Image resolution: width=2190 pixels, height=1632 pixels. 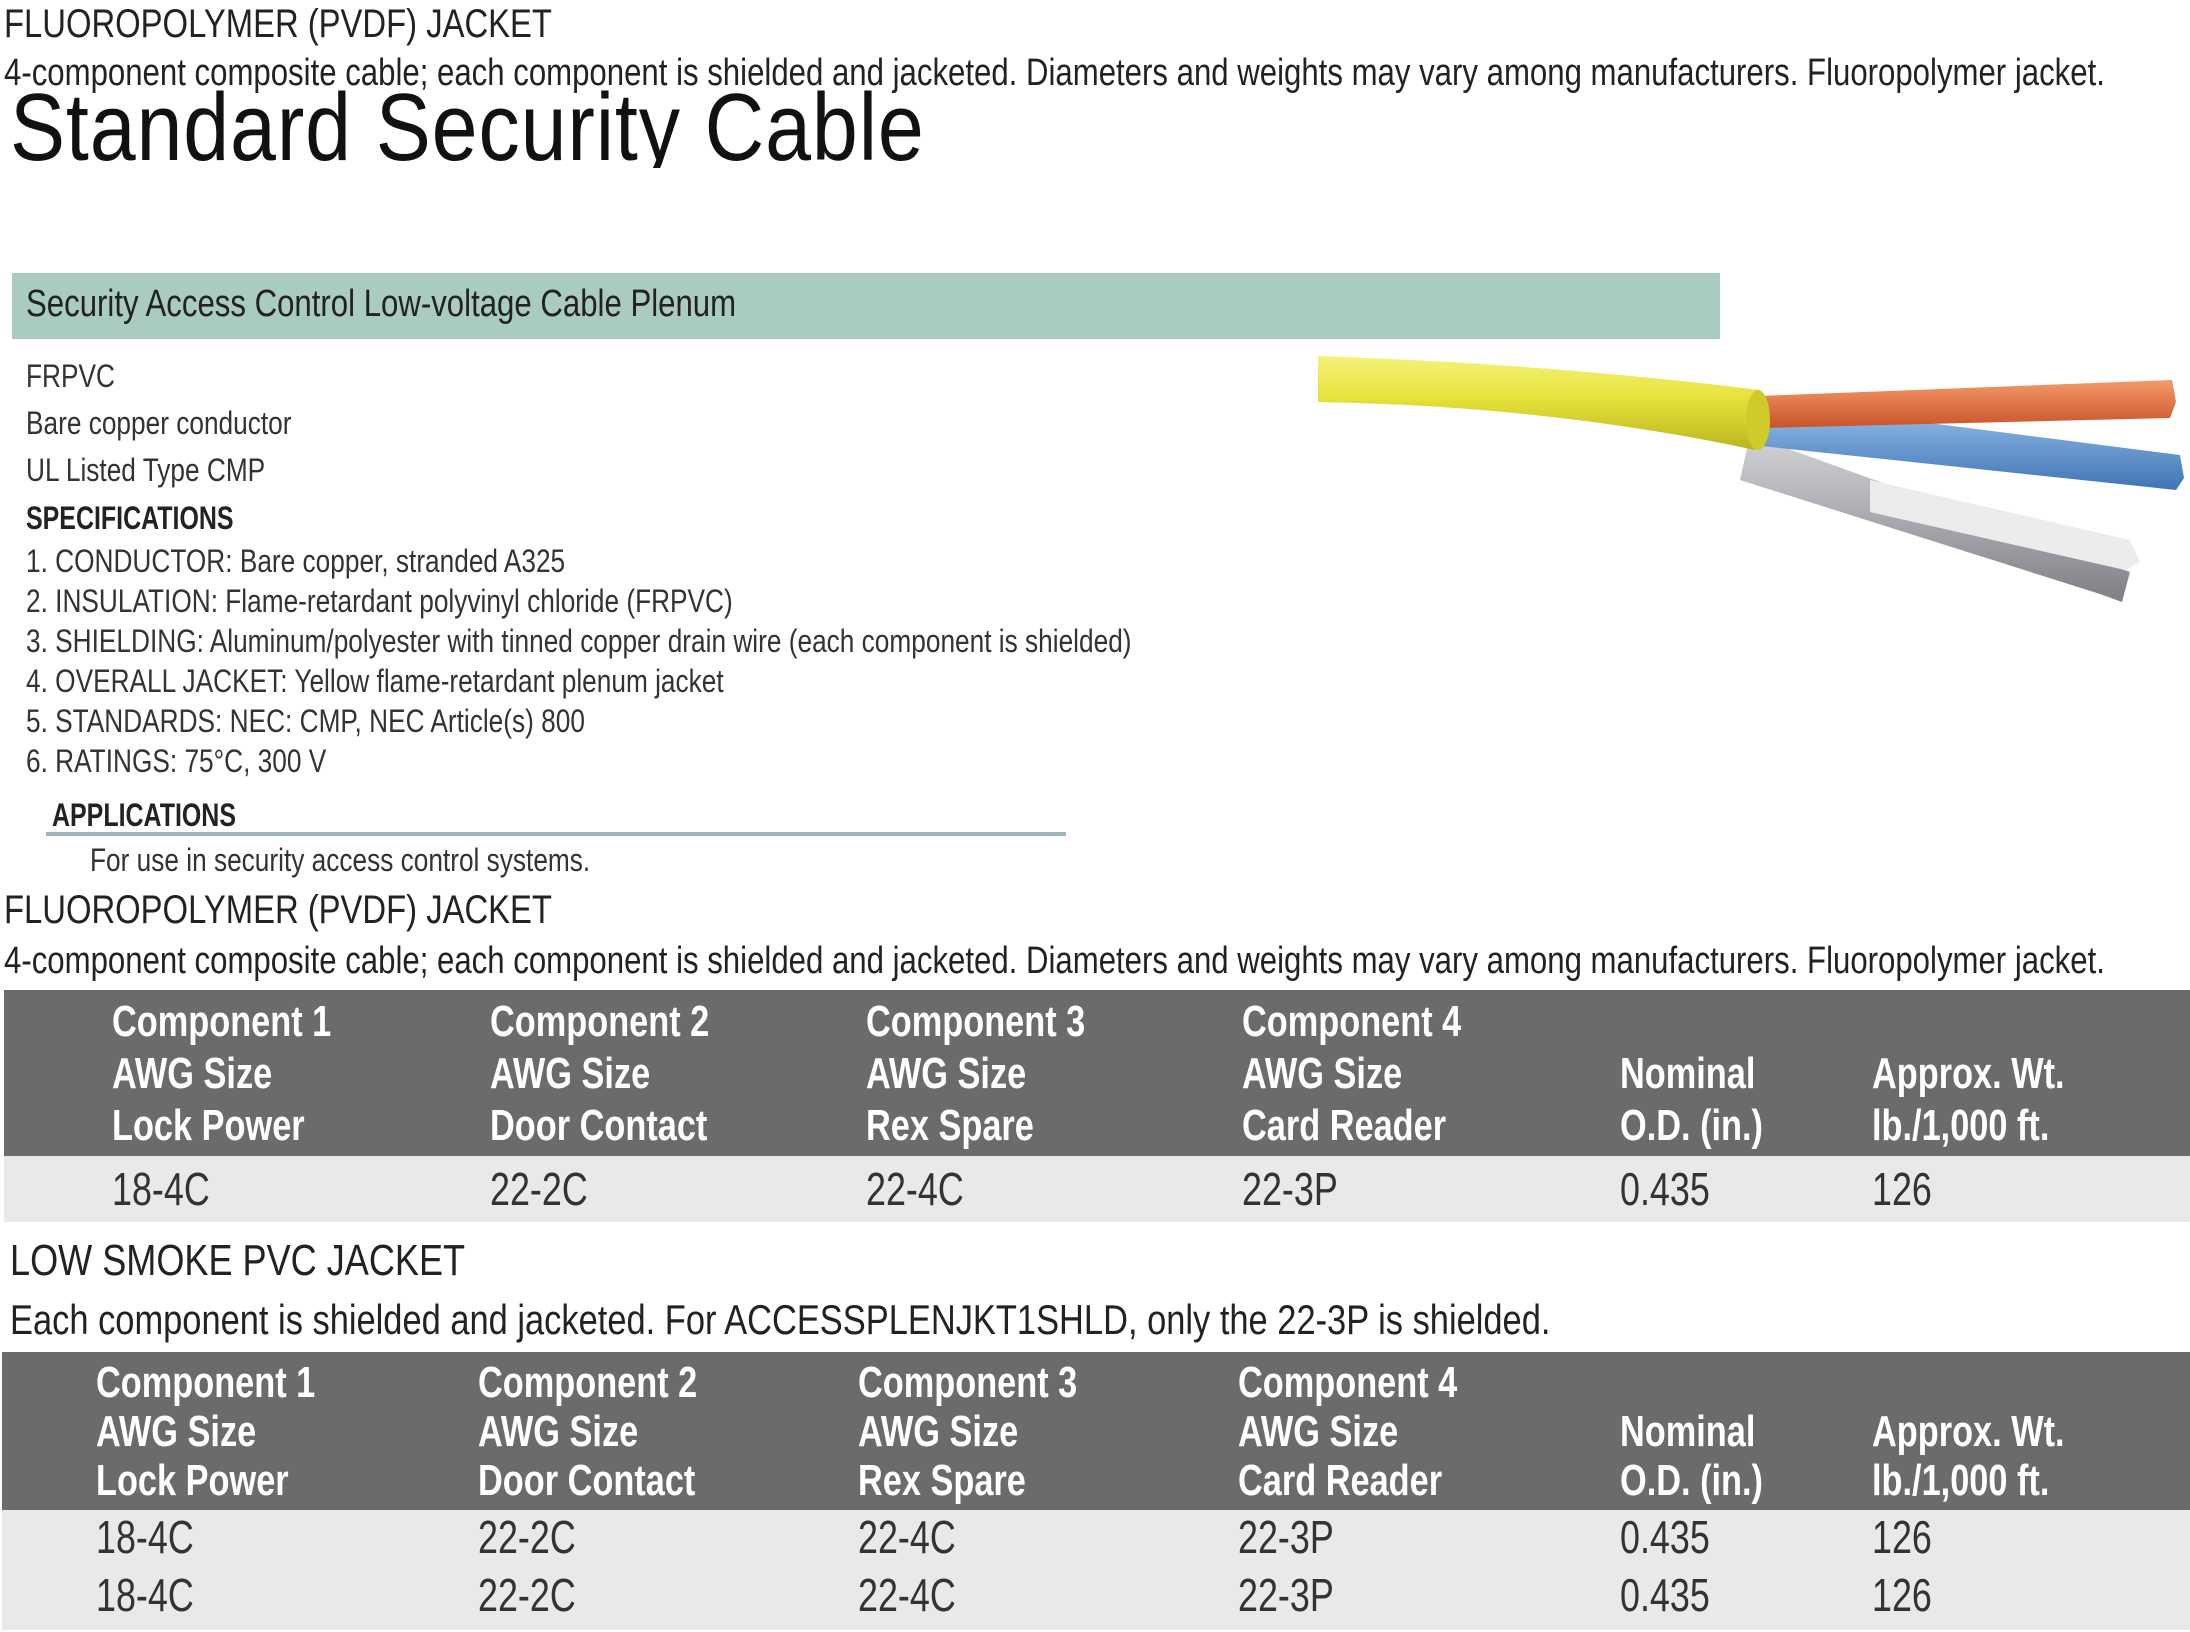 I want to click on spec-number: 5., so click(x=37, y=721).